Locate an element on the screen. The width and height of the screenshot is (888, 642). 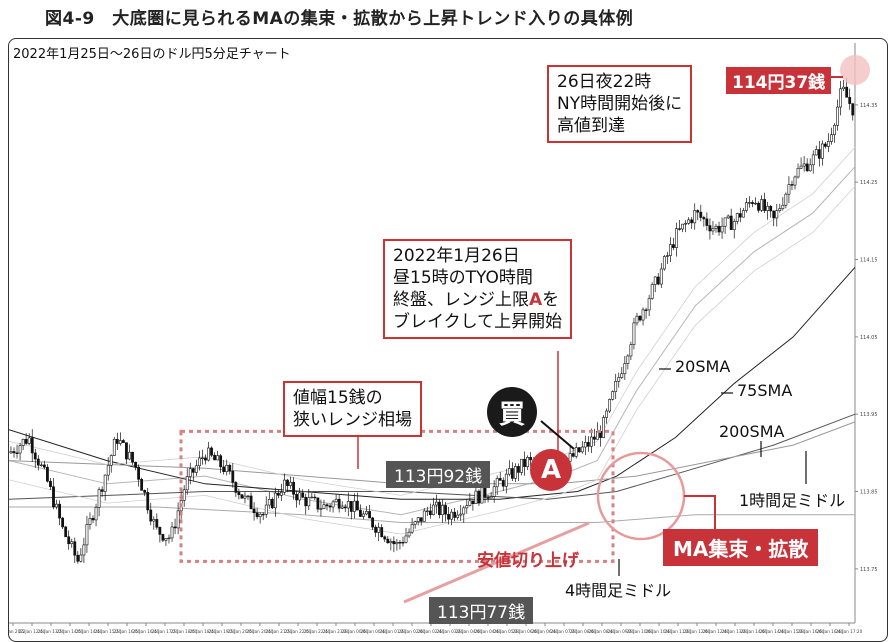
a-badge: A is located at coordinates (551, 470).